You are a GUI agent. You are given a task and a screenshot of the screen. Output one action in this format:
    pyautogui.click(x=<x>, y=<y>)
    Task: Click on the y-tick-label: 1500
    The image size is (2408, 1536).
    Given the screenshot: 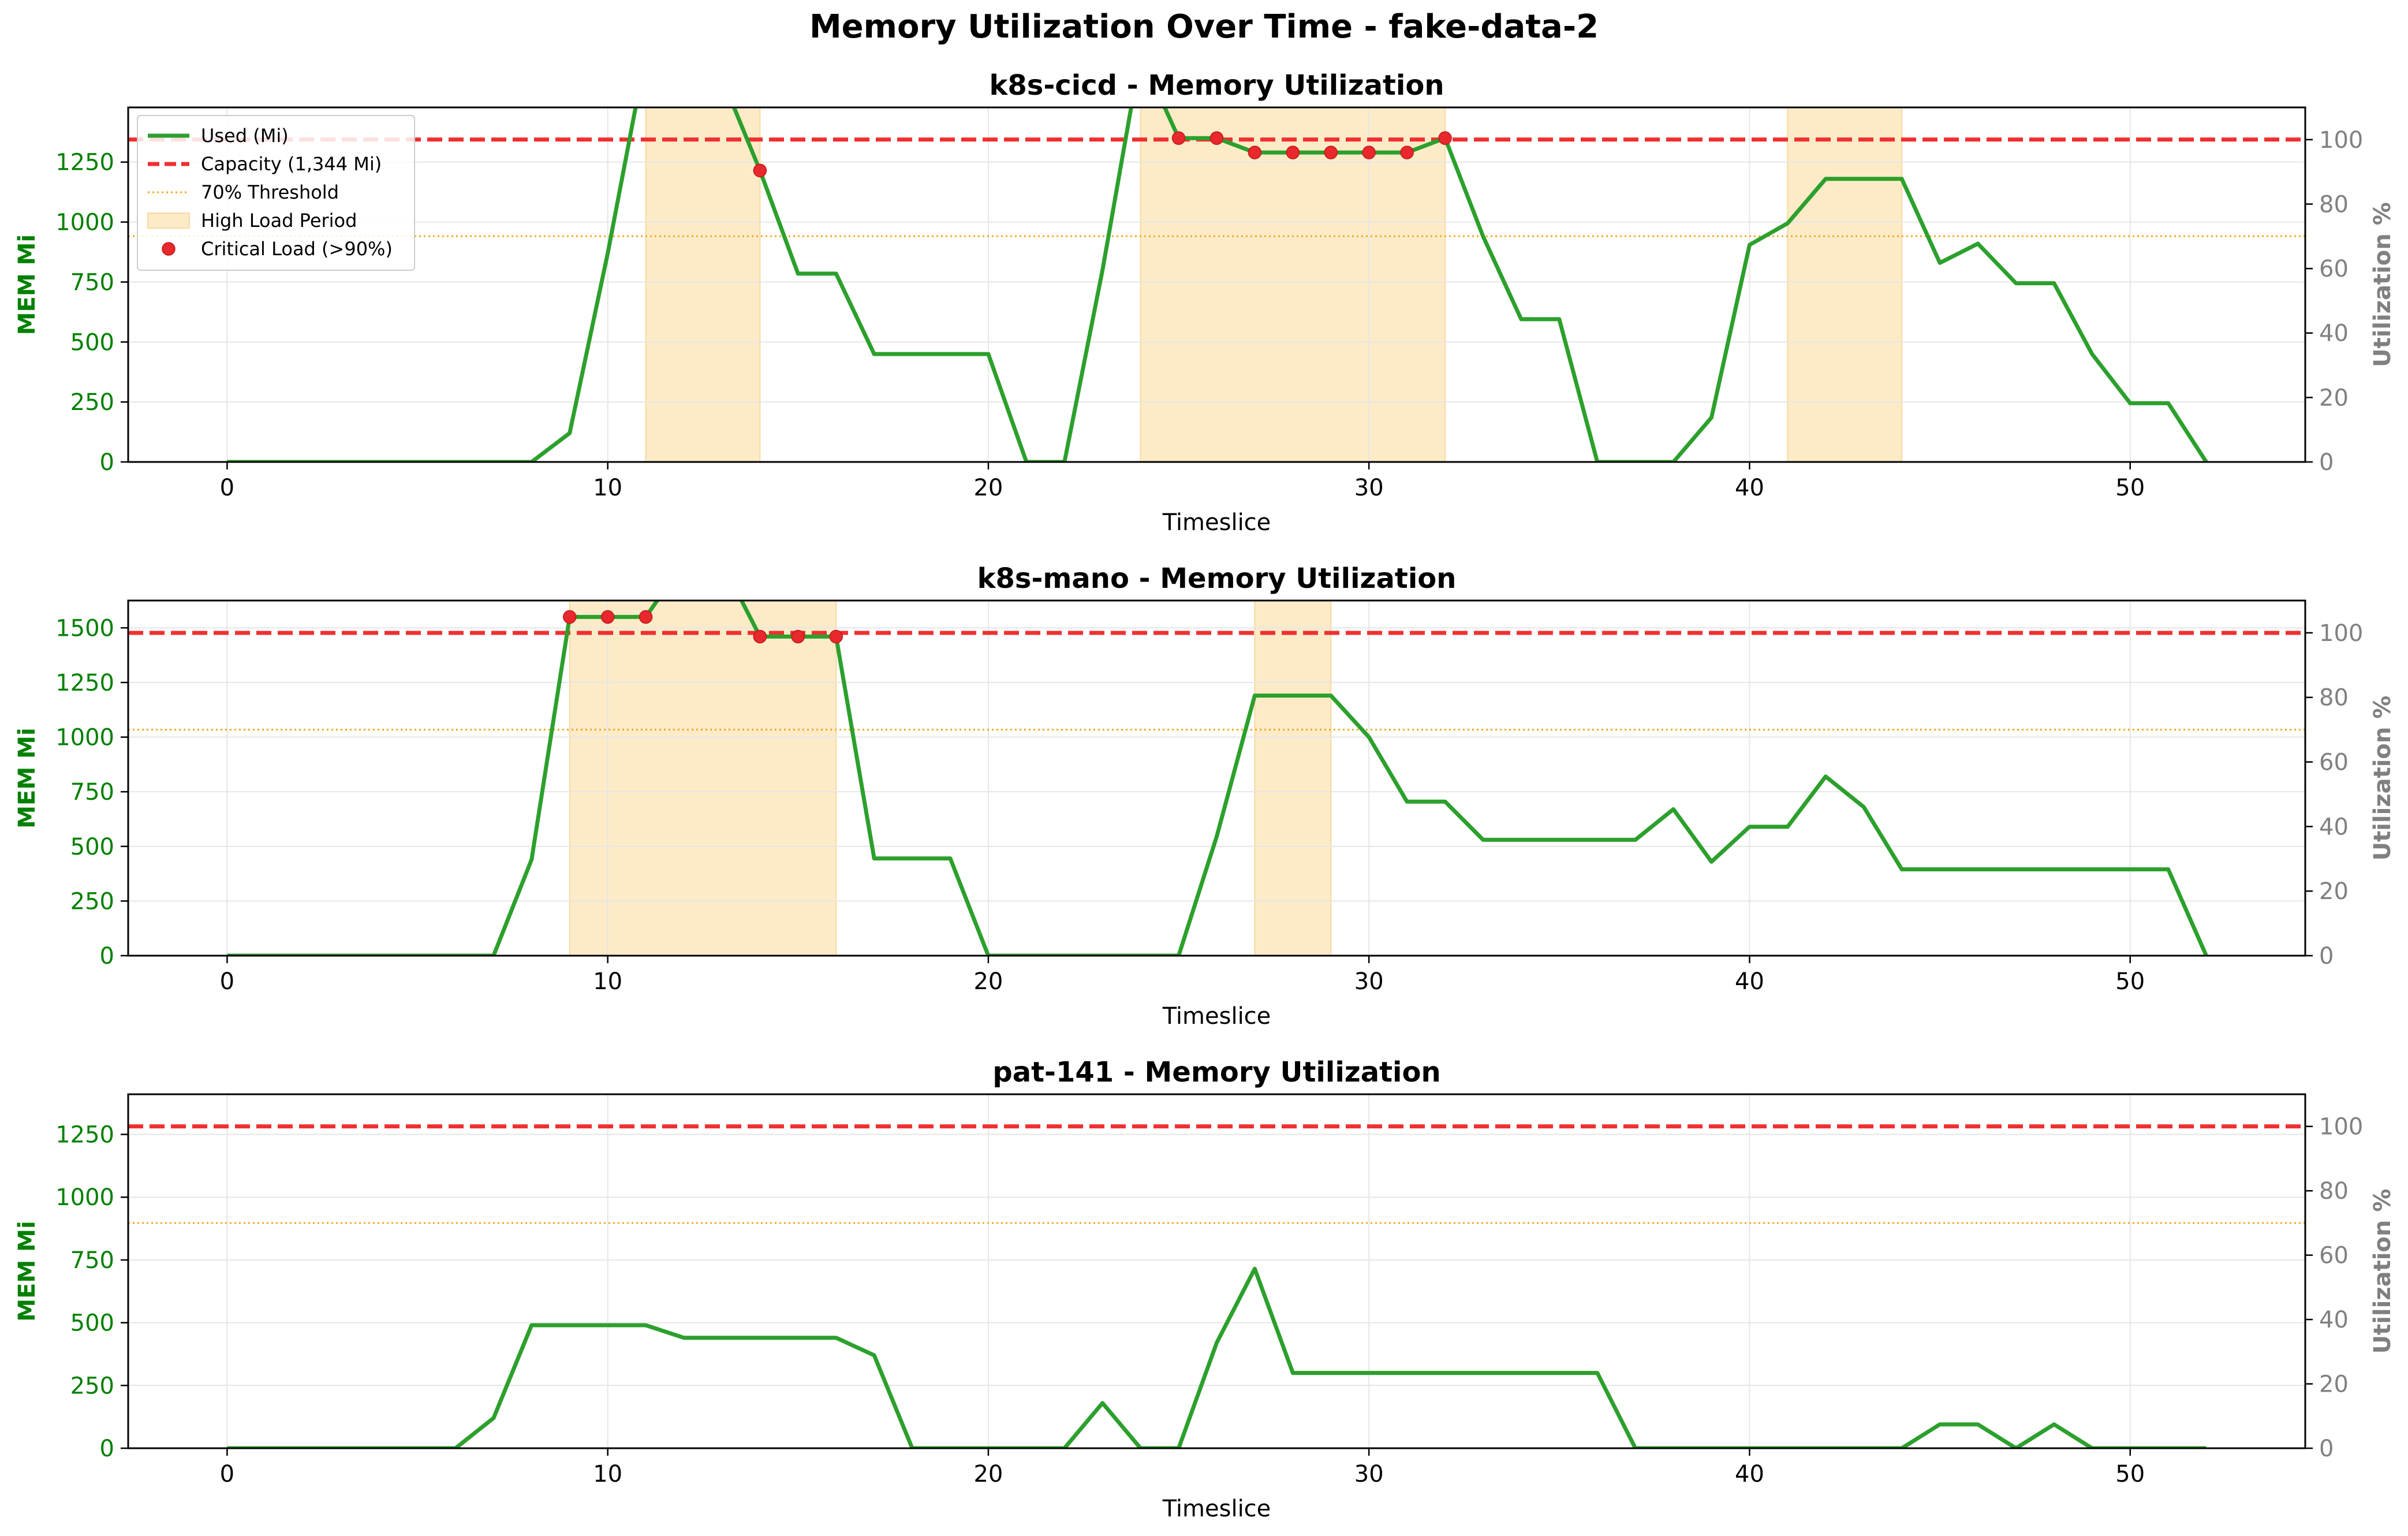 What is the action you would take?
    pyautogui.click(x=84, y=628)
    